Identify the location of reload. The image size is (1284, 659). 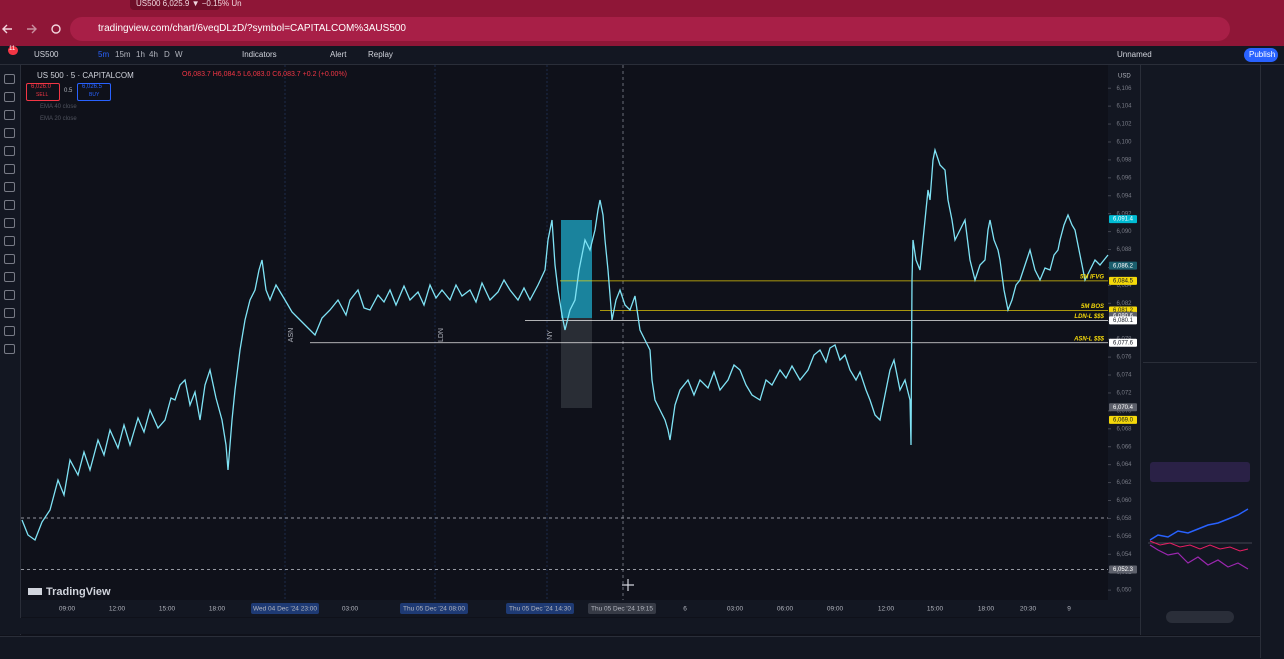
(56, 29).